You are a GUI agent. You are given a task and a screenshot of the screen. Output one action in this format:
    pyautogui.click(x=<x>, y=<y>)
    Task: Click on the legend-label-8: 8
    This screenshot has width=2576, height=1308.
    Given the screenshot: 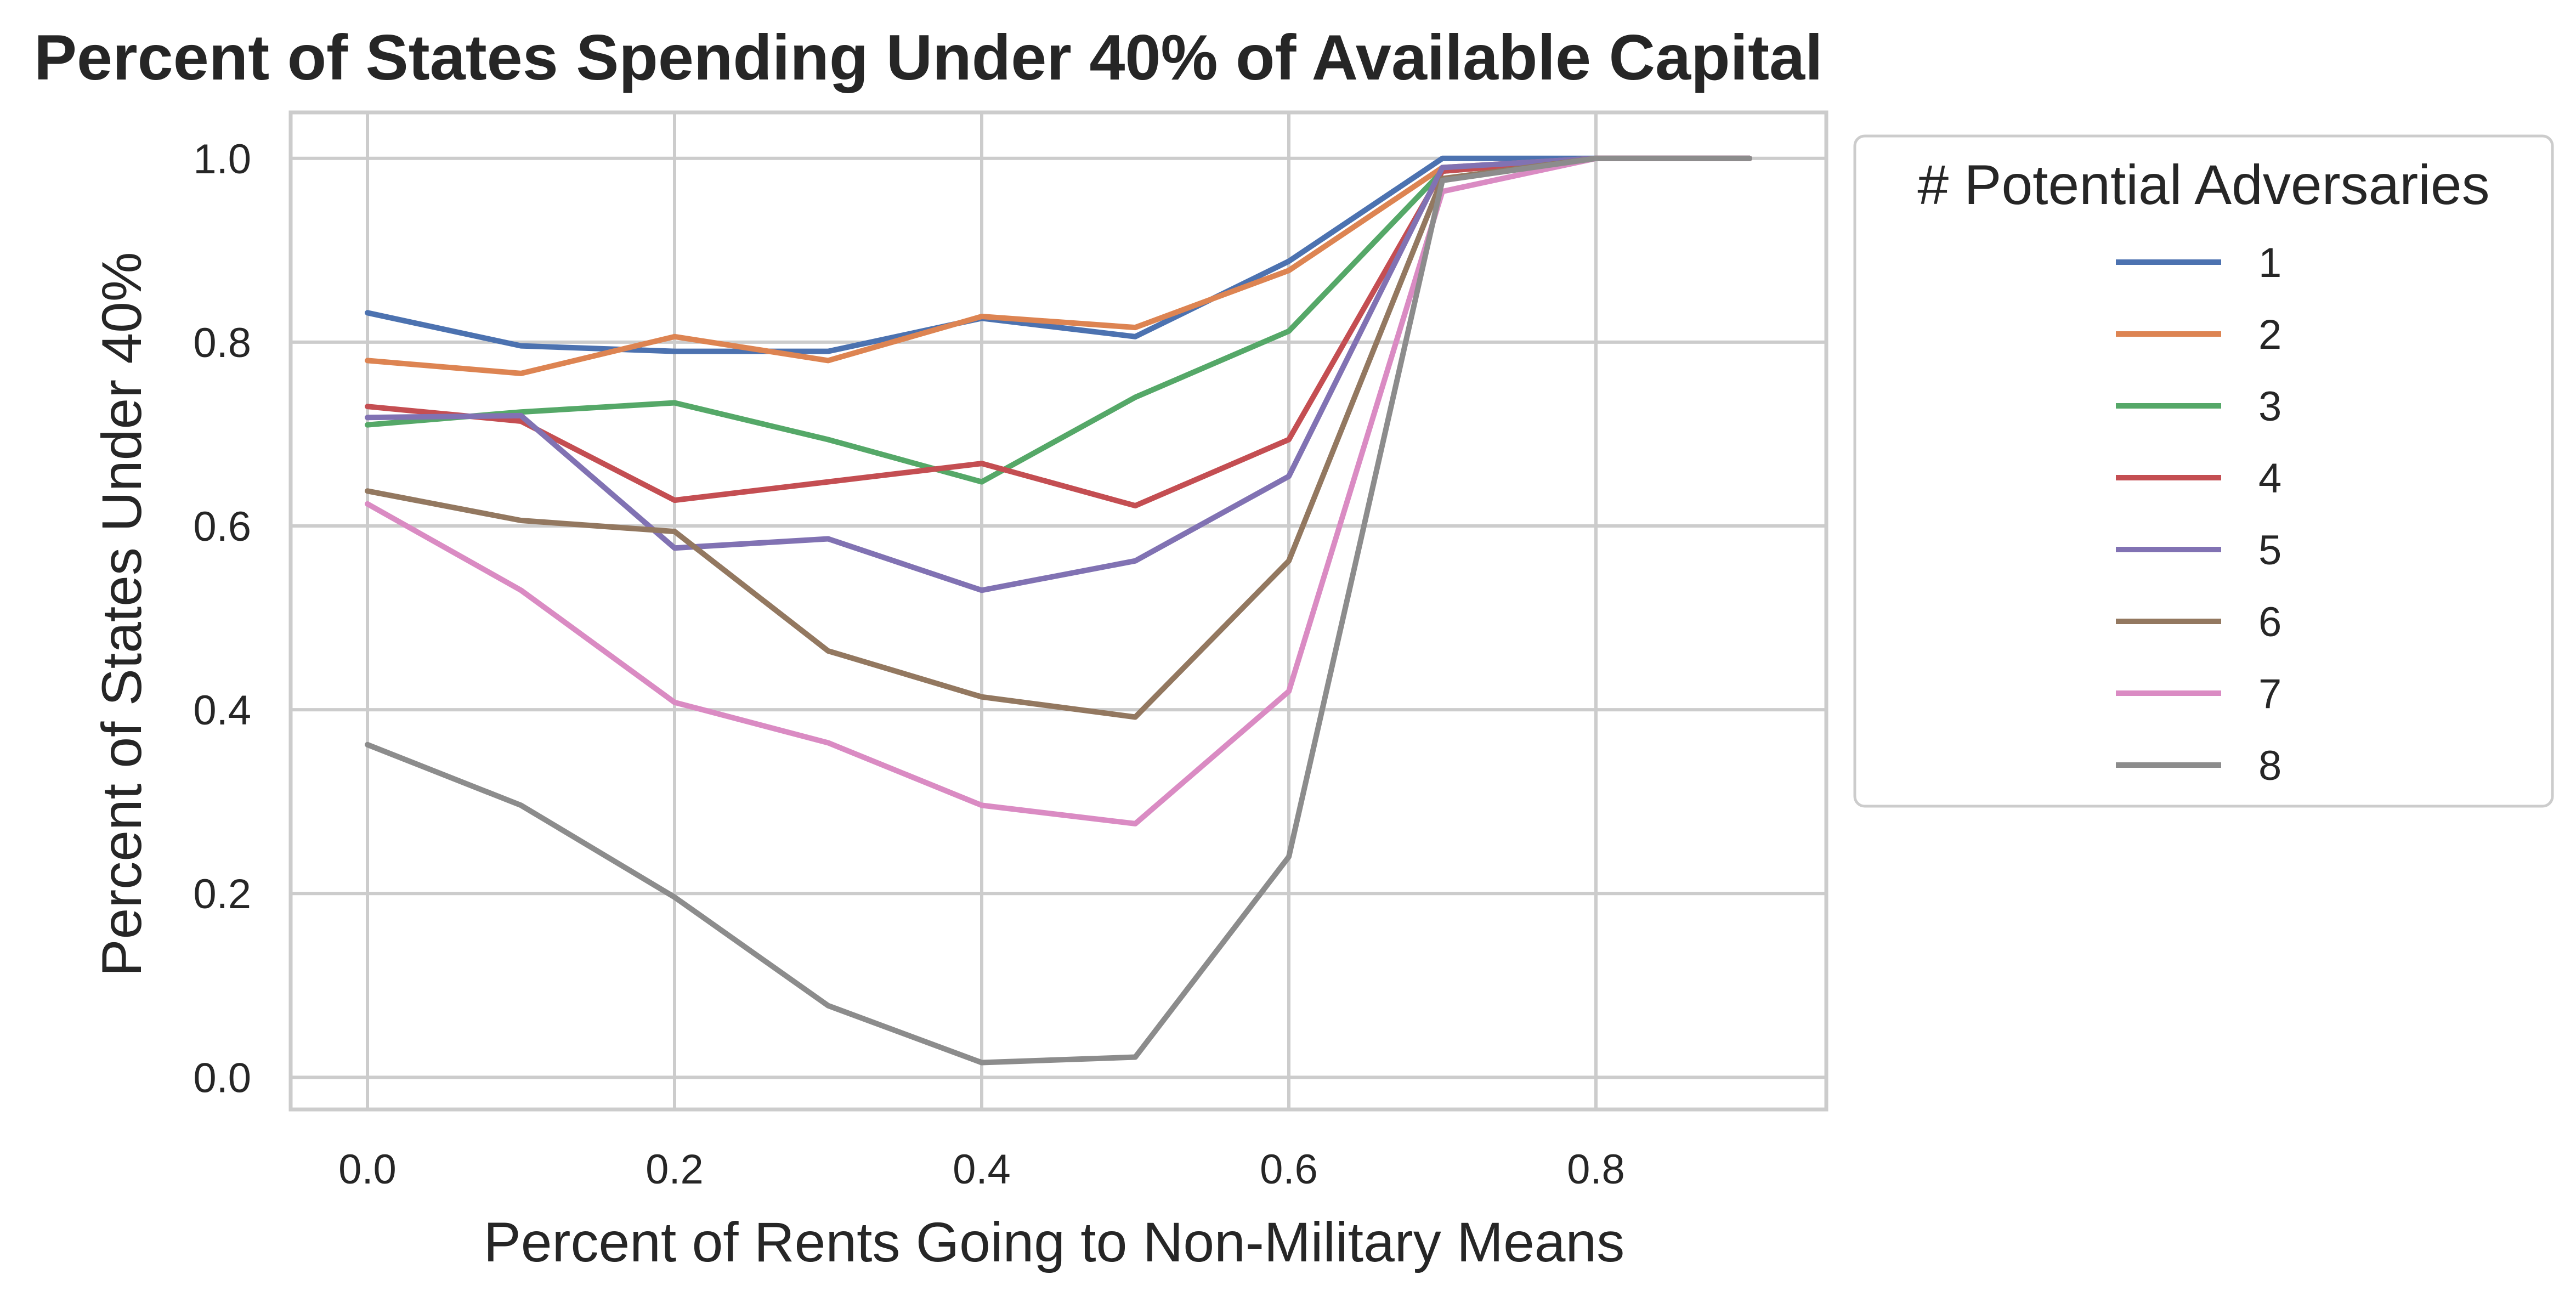 What is the action you would take?
    pyautogui.click(x=2270, y=766)
    